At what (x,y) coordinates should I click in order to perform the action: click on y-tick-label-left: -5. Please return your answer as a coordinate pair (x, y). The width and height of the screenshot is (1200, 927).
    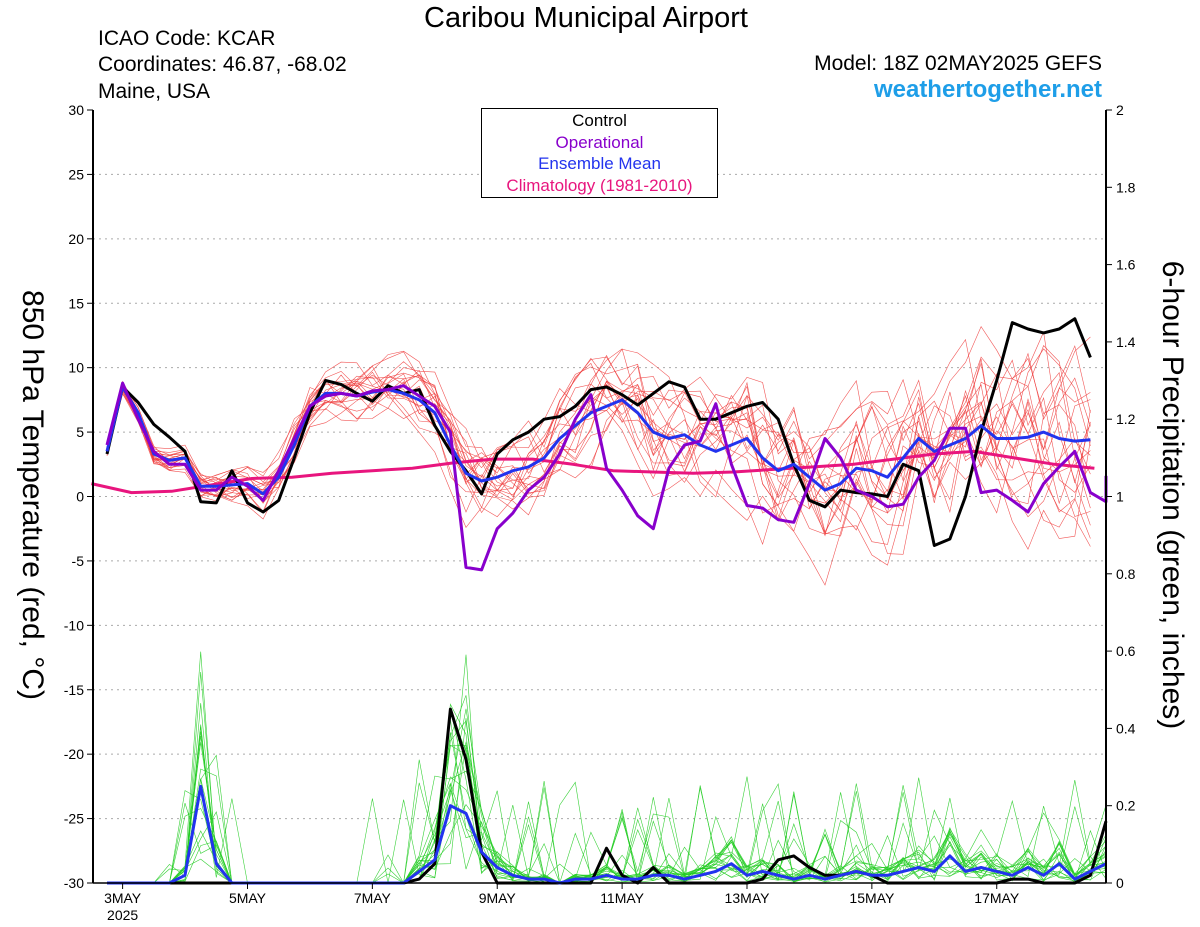
    Looking at the image, I should click on (78, 561).